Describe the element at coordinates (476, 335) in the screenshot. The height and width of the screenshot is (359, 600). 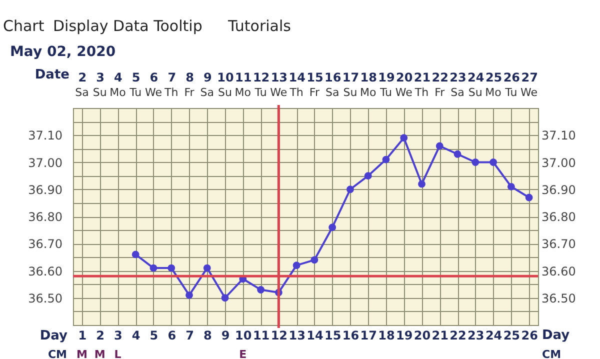
I see `x-tick-label: 23` at that location.